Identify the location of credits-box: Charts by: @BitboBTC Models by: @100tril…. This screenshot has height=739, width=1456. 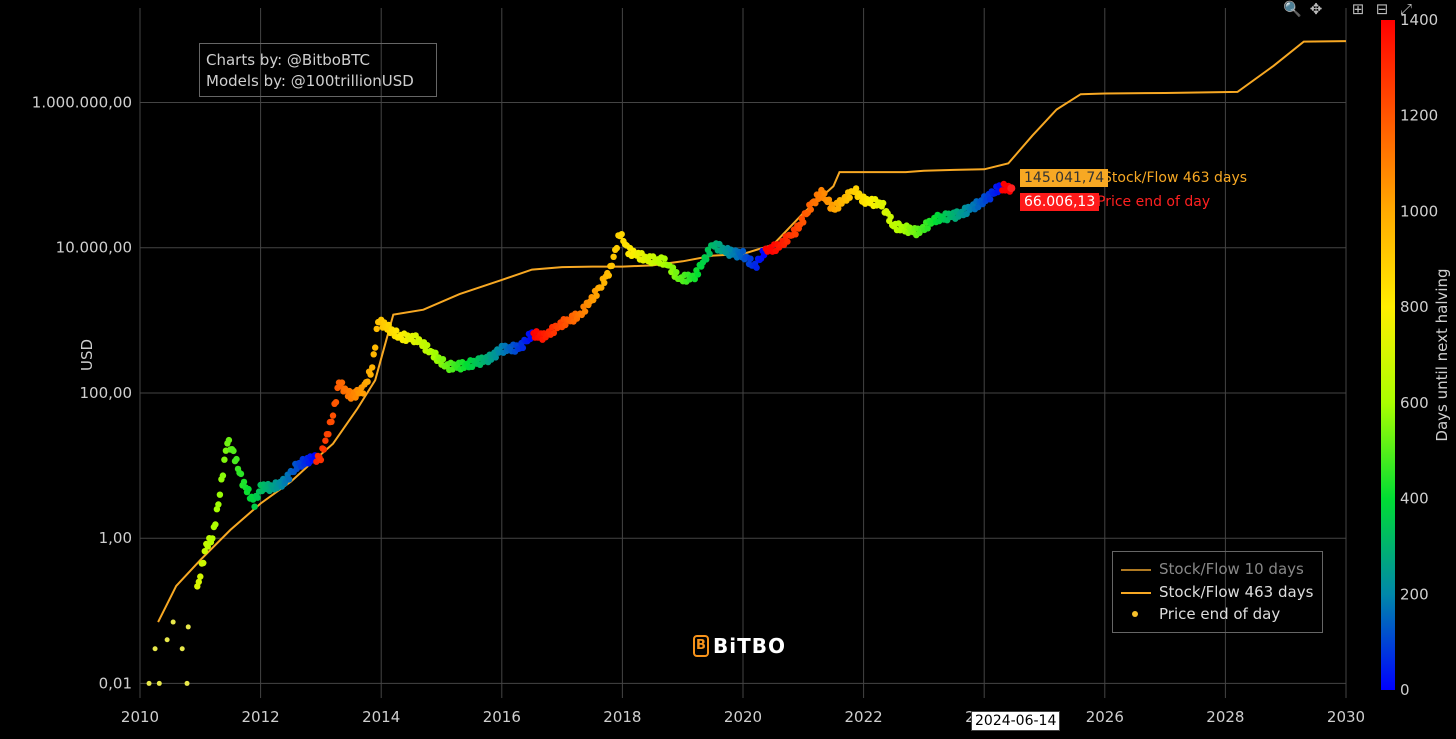
(318, 70).